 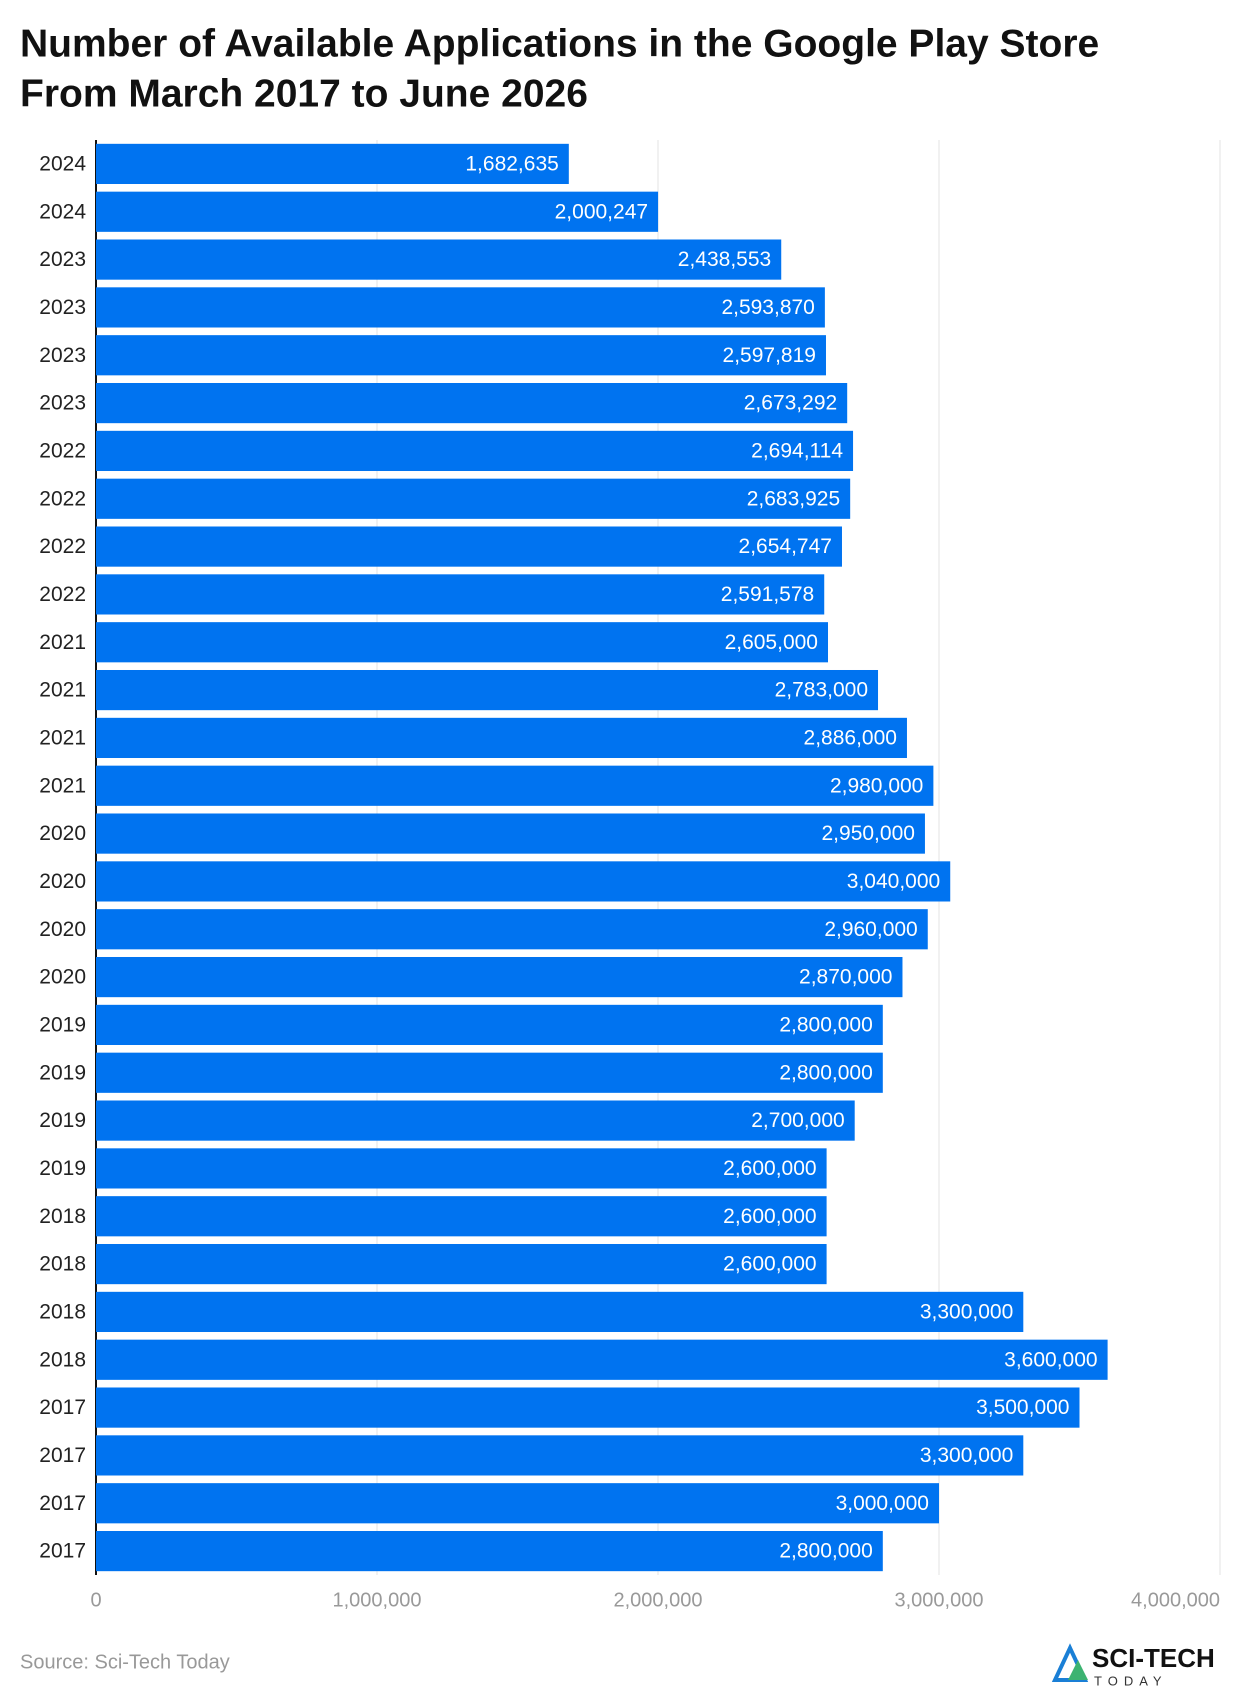 What do you see at coordinates (870, 929) in the screenshot?
I see `data-label: 2,960,000` at bounding box center [870, 929].